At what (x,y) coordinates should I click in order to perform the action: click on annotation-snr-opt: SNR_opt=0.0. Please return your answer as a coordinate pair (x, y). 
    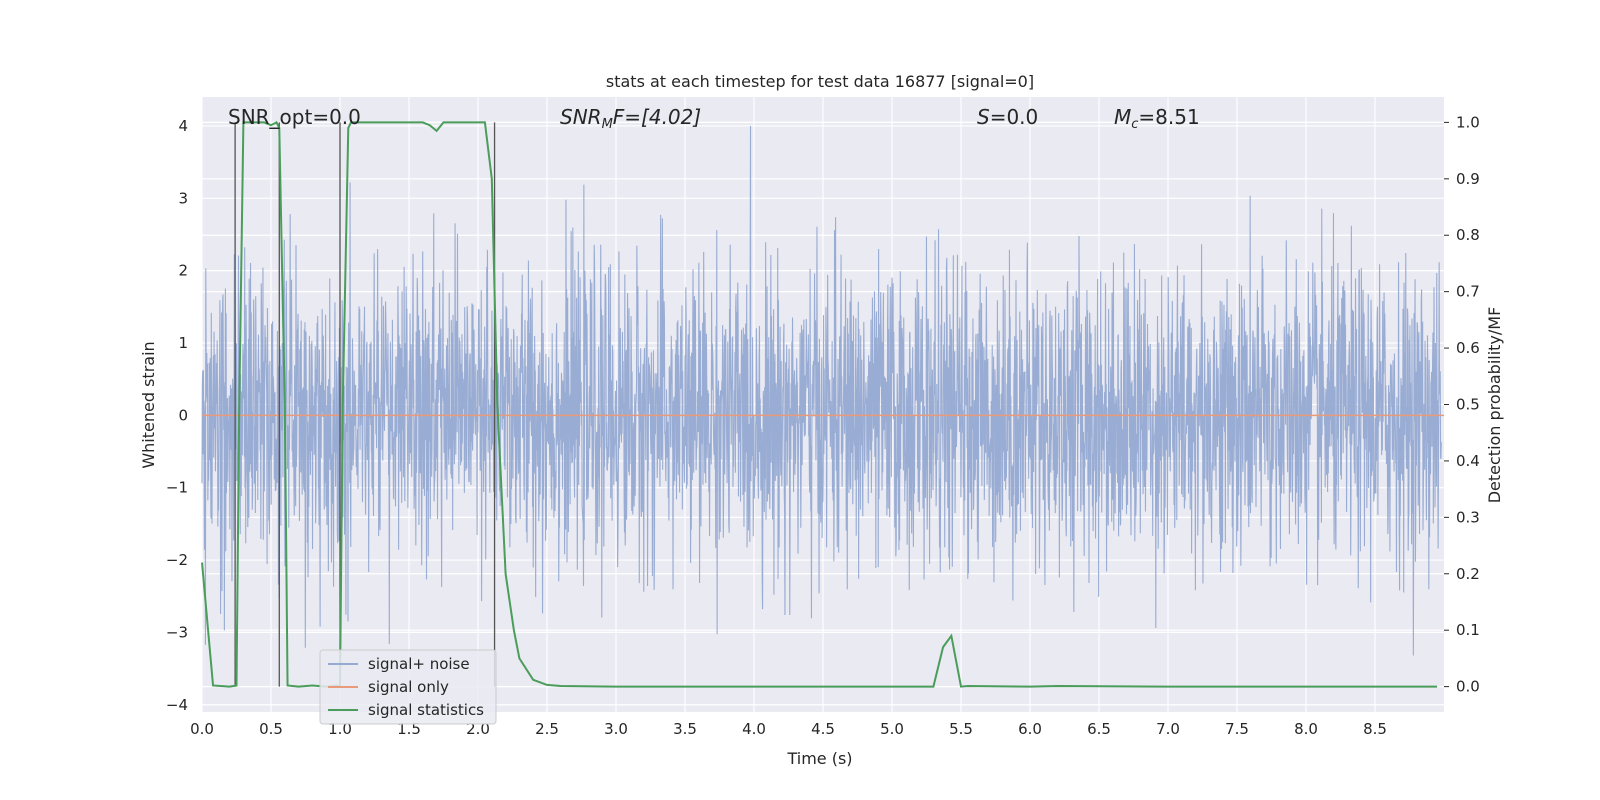
    Looking at the image, I should click on (294, 117).